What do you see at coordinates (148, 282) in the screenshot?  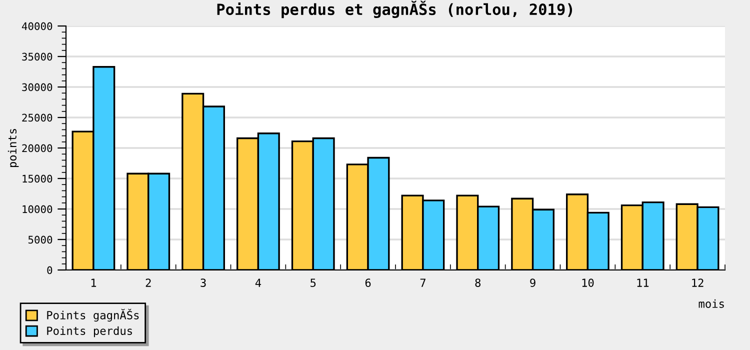 I see `x-tick-label: 2` at bounding box center [148, 282].